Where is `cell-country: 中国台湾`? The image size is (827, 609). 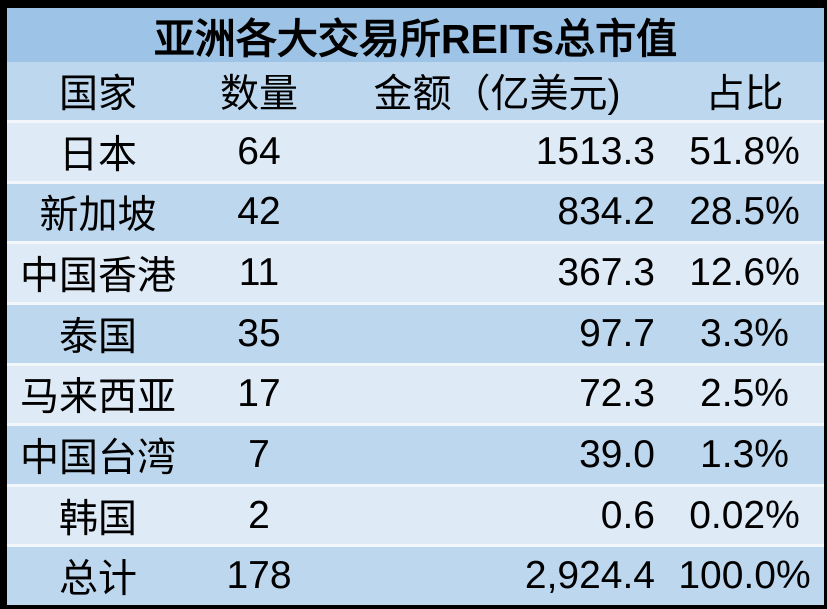
cell-country: 中国台湾 is located at coordinates (97, 458).